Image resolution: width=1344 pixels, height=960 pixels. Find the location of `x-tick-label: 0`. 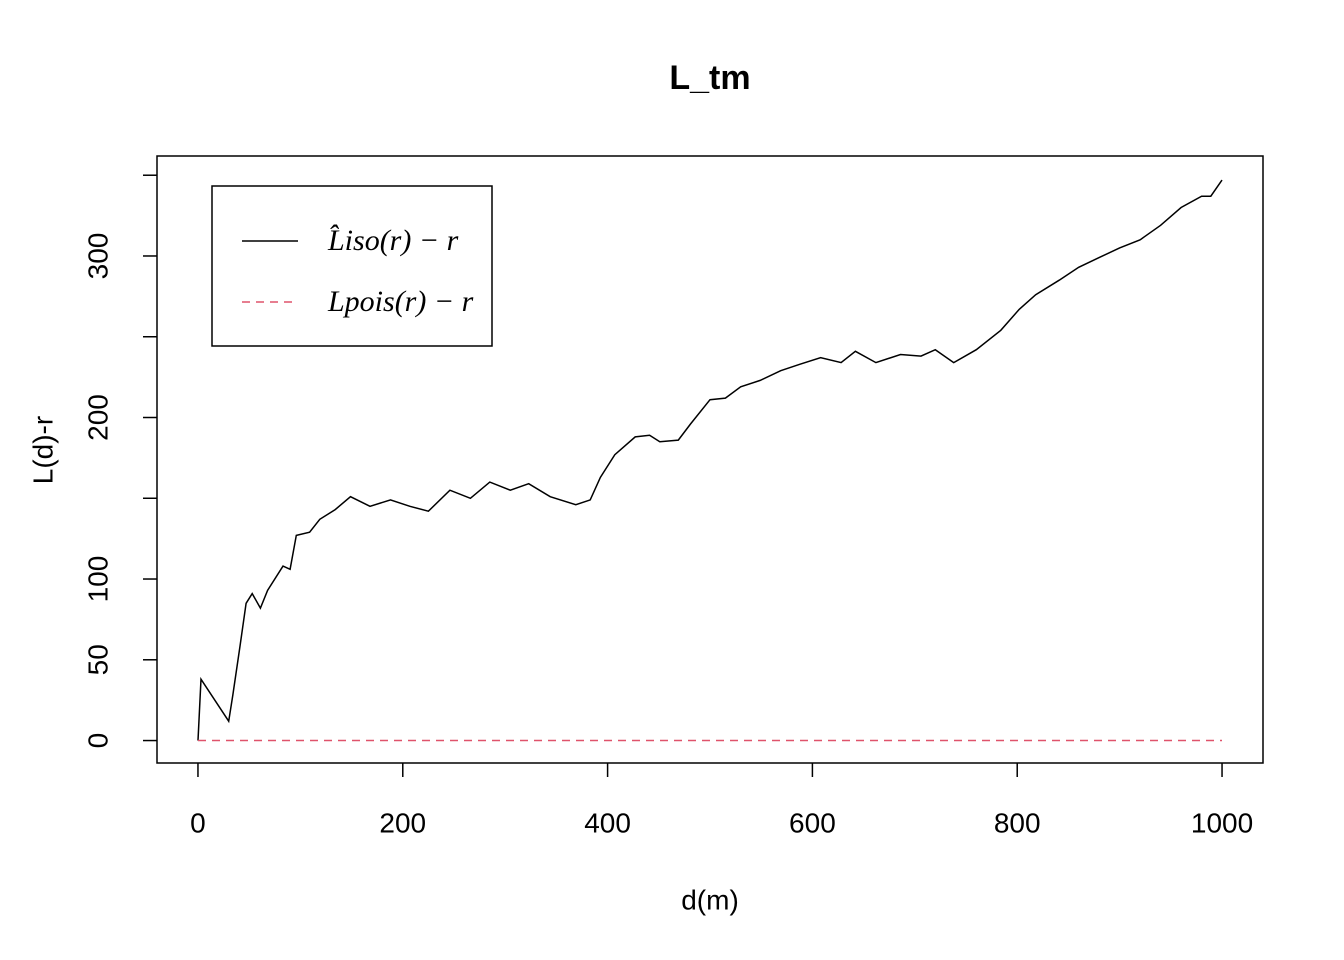

x-tick-label: 0 is located at coordinates (198, 822).